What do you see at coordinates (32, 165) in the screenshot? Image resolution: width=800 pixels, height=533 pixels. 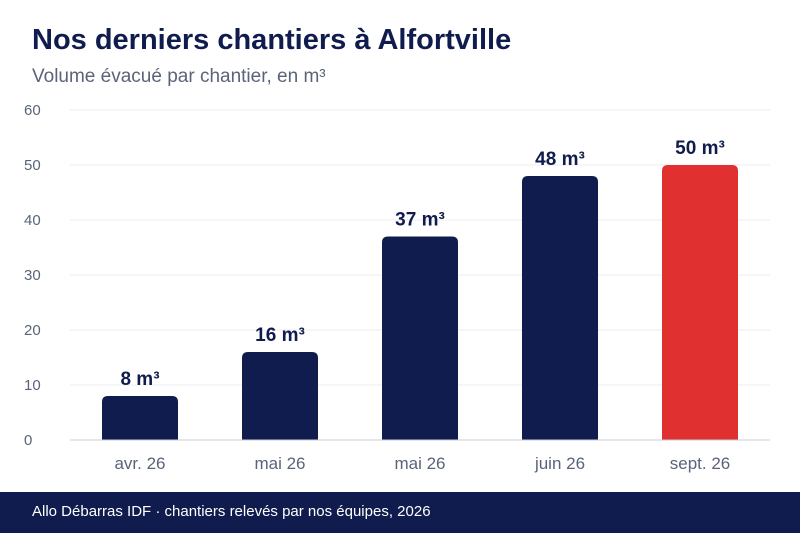 I see `y-tick-label: 50` at bounding box center [32, 165].